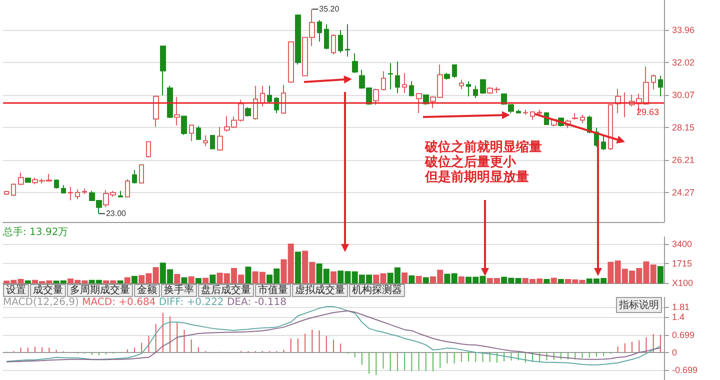 The width and height of the screenshot is (720, 380). Describe the element at coordinates (681, 307) in the screenshot. I see `y-tick-label: 1.81` at that location.